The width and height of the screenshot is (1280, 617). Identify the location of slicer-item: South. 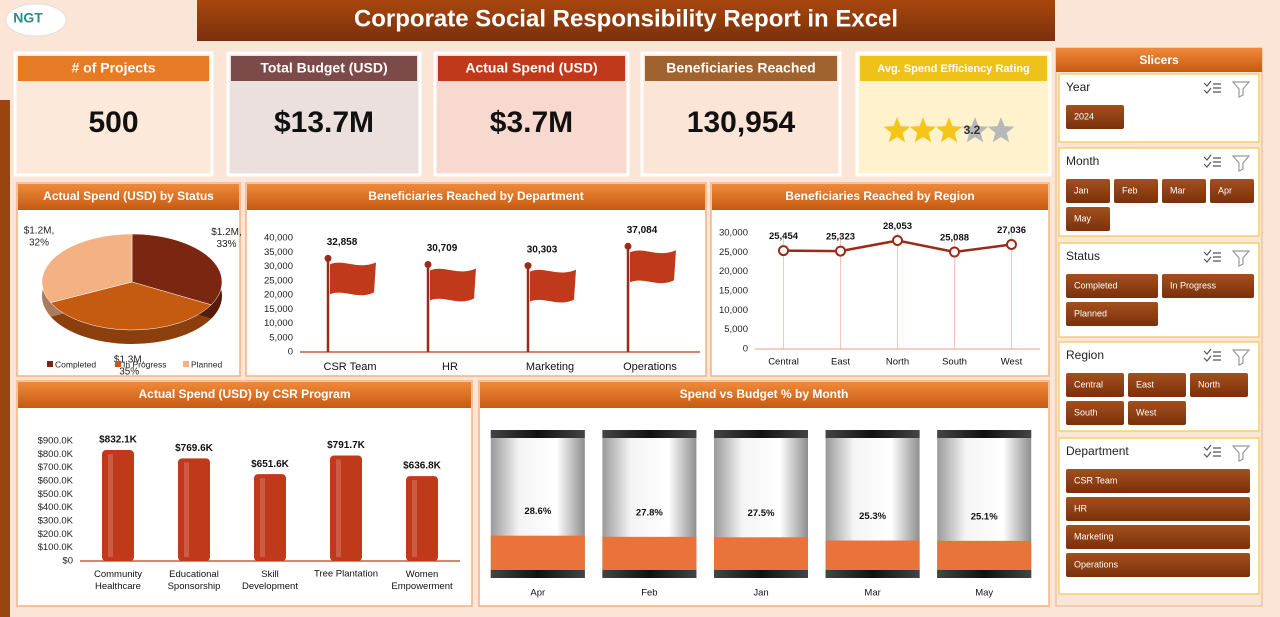
(1086, 412).